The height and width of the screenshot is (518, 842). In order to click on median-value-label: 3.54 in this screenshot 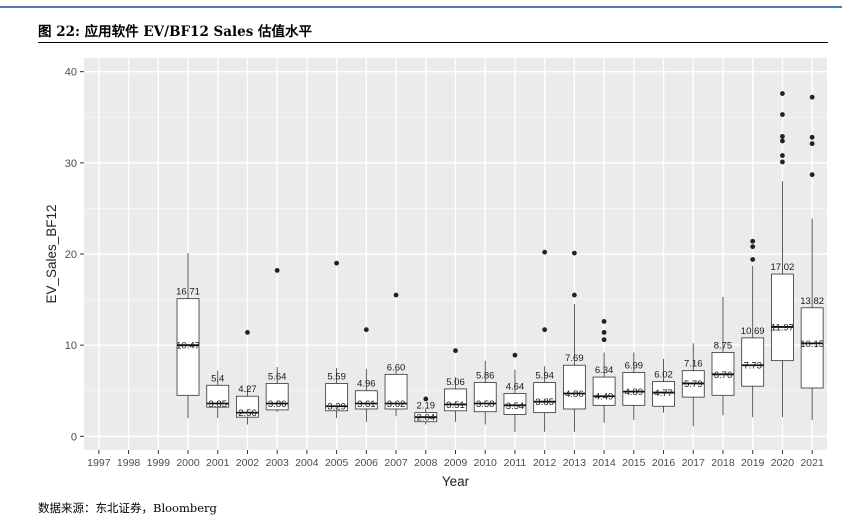, I will do `click(515, 406)`.